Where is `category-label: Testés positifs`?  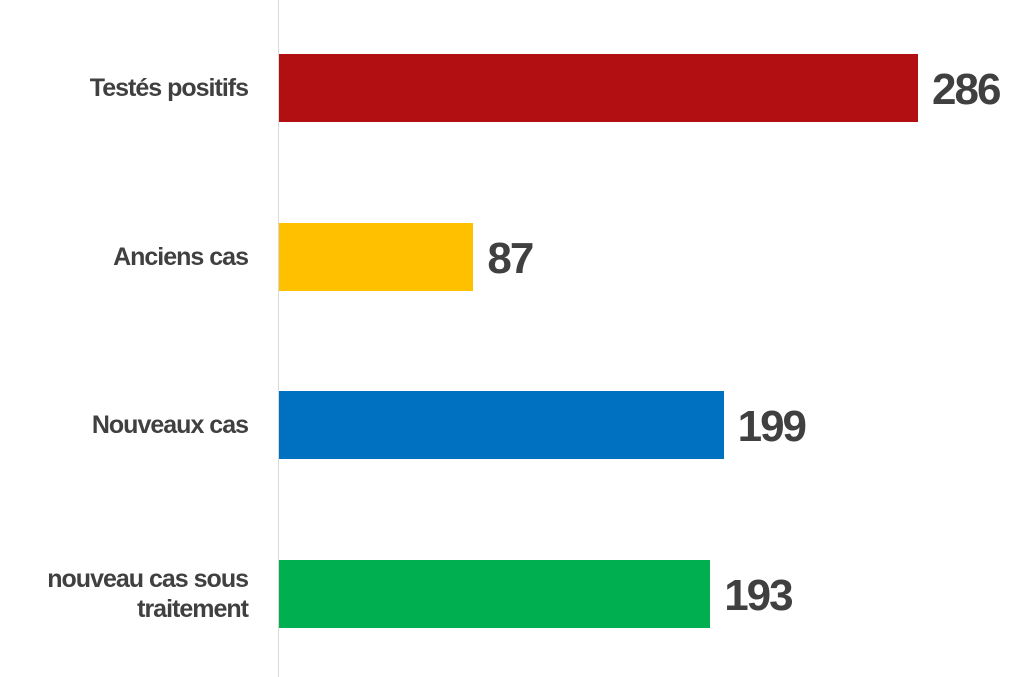
category-label: Testés positifs is located at coordinates (169, 88).